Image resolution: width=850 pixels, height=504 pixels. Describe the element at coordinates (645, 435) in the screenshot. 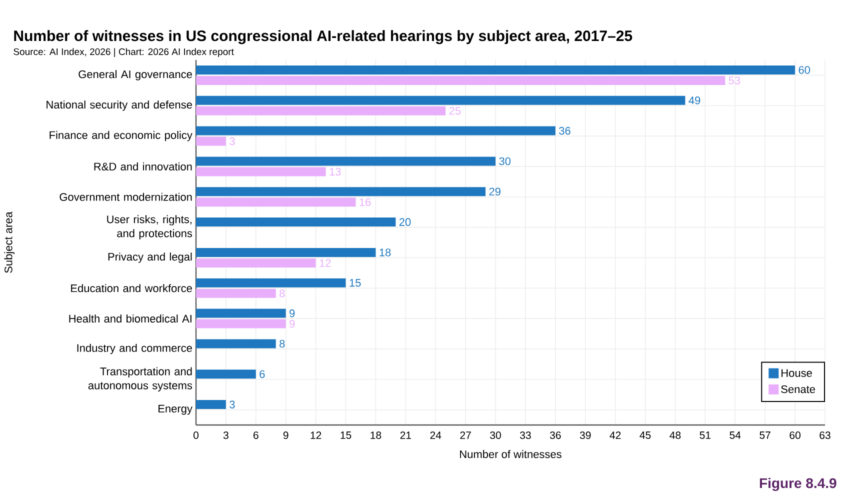

I see `x-tick-label: 45` at that location.